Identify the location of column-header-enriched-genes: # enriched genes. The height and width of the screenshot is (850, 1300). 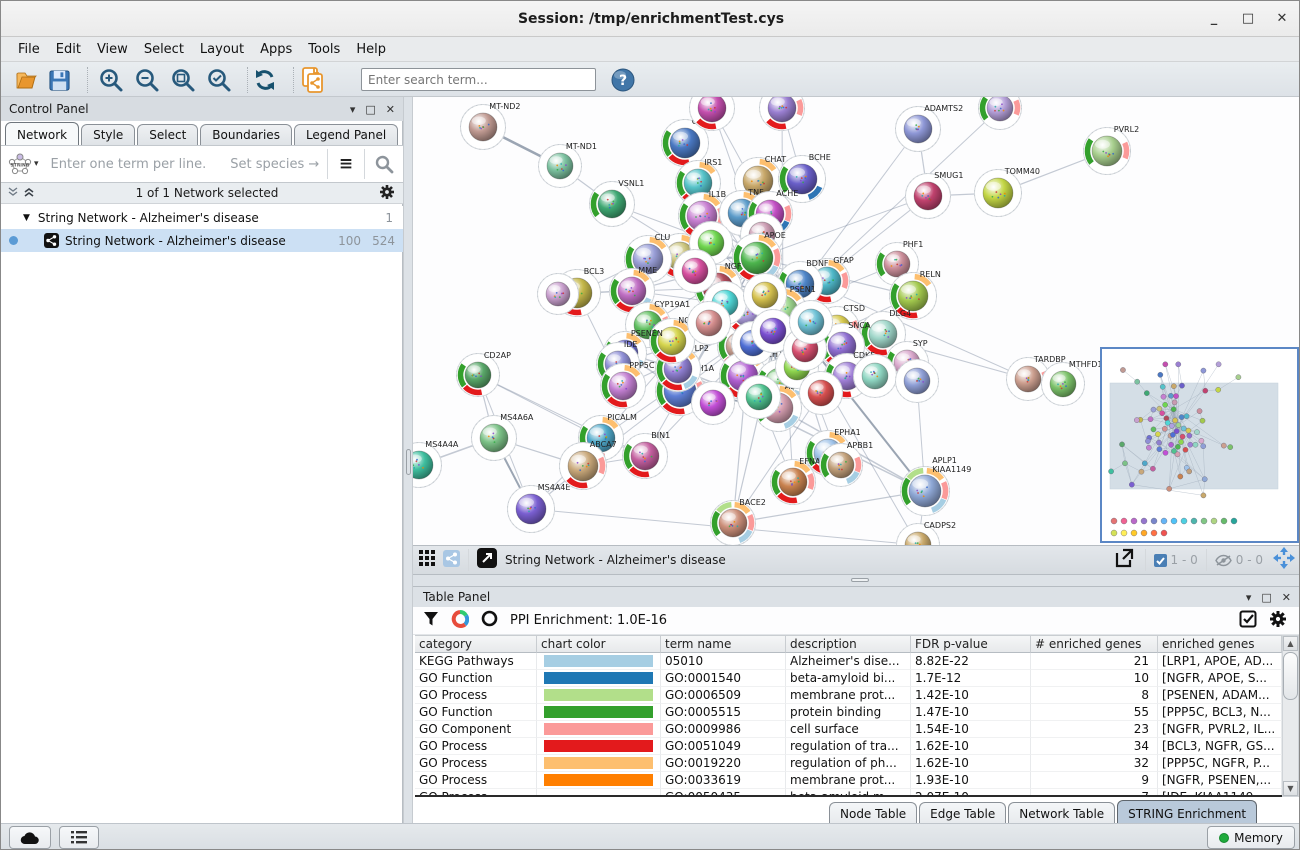
(1094, 644).